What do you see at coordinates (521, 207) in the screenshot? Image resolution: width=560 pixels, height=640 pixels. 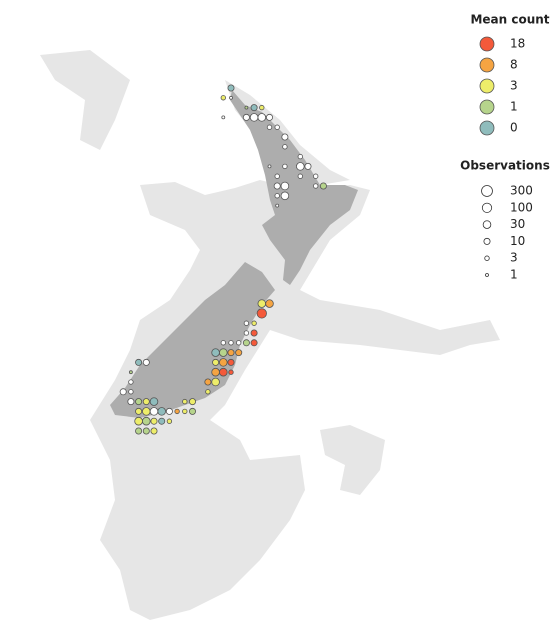 I see `legend-label: 100` at bounding box center [521, 207].